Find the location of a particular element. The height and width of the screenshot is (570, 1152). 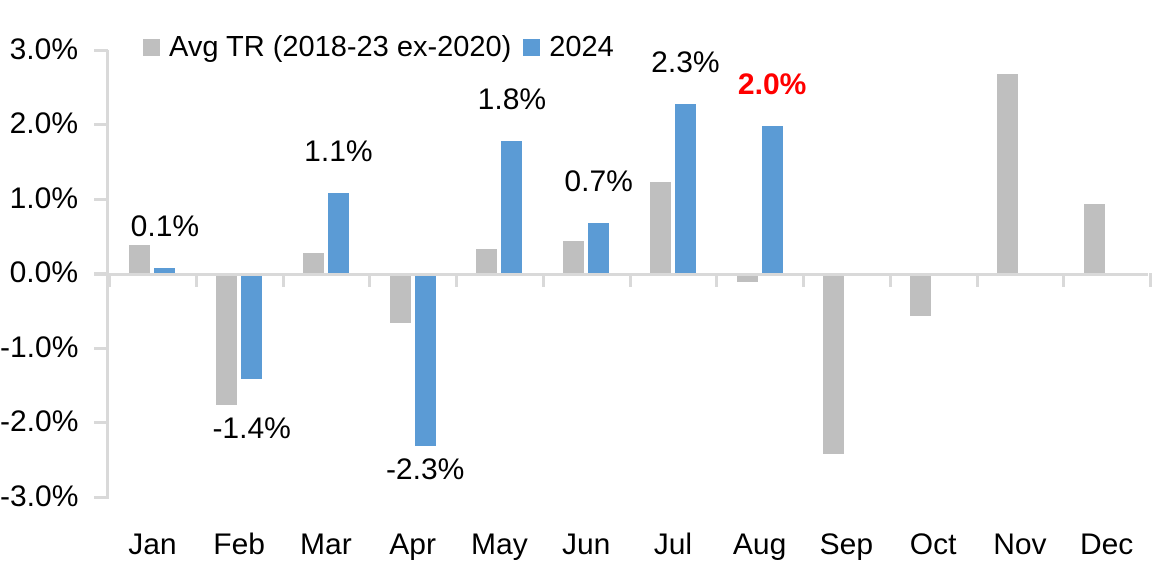

y-tick-label: -2.0% is located at coordinates (39, 421).